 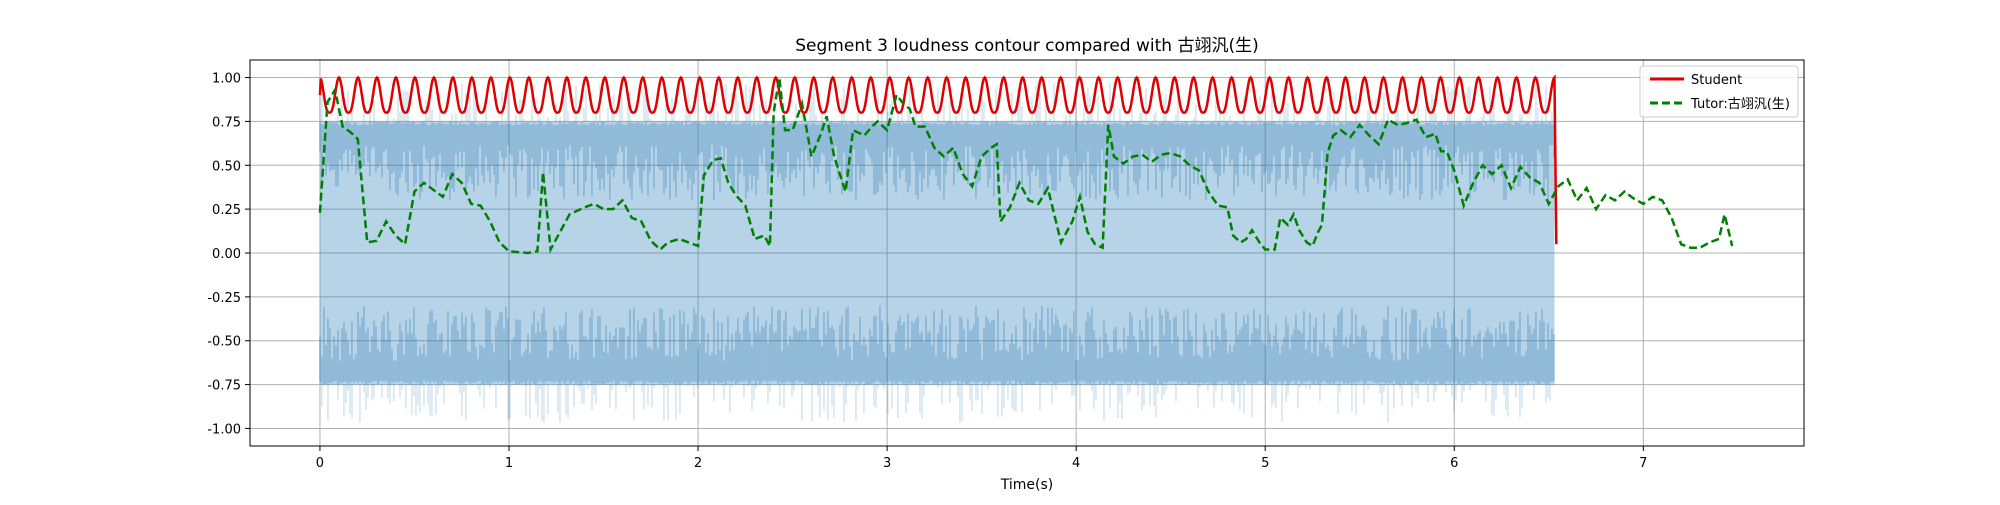 What do you see at coordinates (1719, 91) in the screenshot?
I see `legend: Student Tutor:古翊汎(生)` at bounding box center [1719, 91].